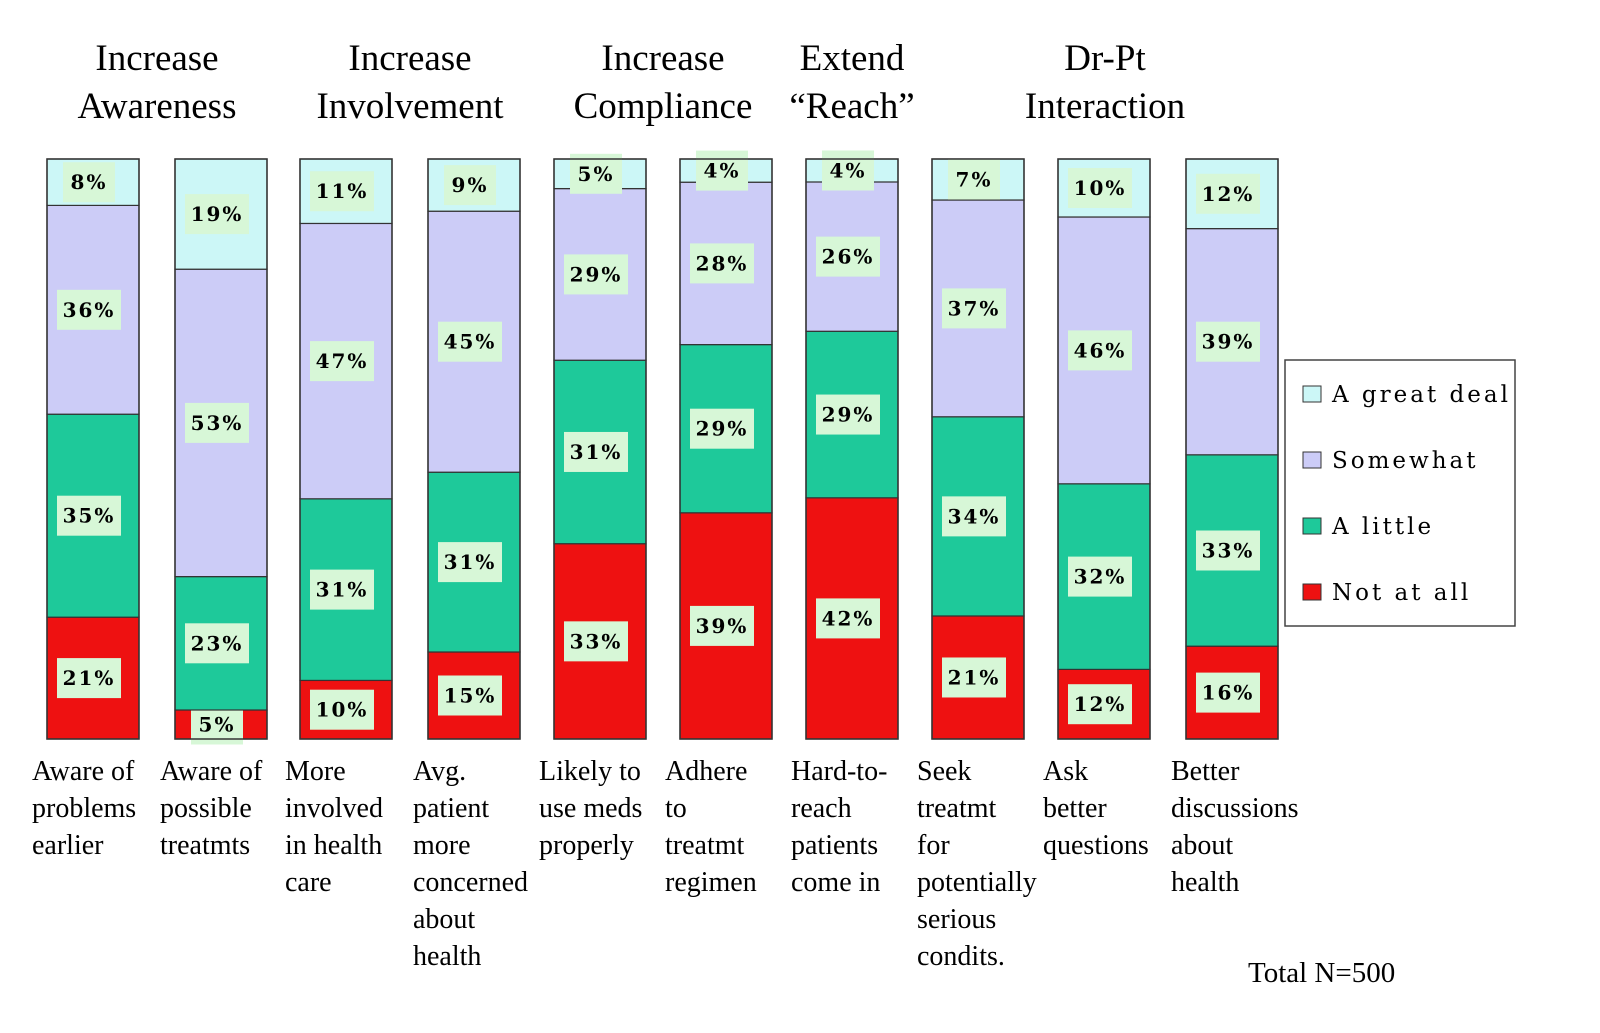  What do you see at coordinates (156, 58) in the screenshot?
I see `group-title-0-line-0: Increase` at bounding box center [156, 58].